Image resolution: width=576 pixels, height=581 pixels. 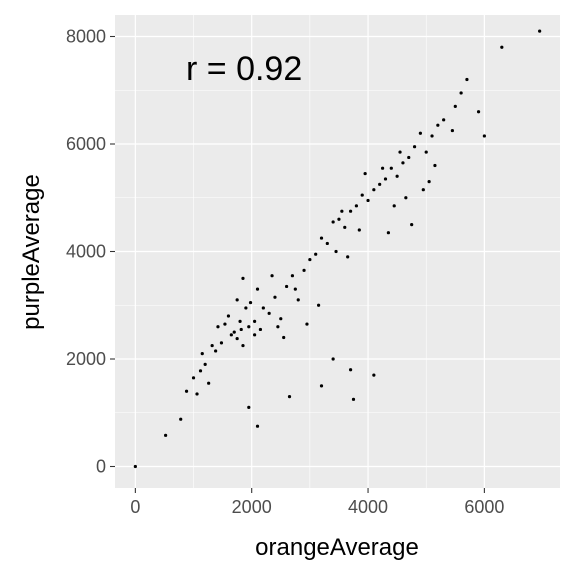 I want to click on y-axis-ticks: 0 2000 4000 6000 8000, so click(x=90, y=252).